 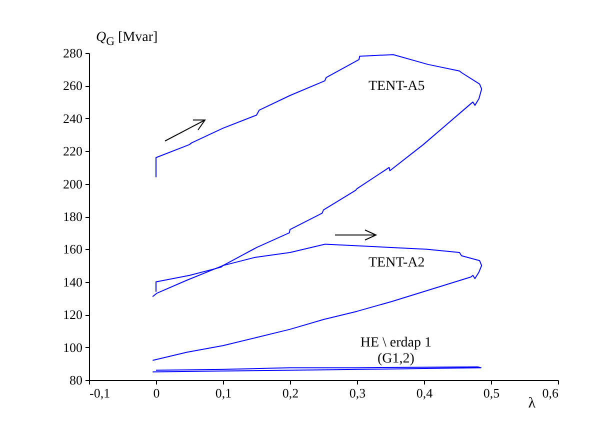 What do you see at coordinates (72, 184) in the screenshot?
I see `y-tick-label: 200` at bounding box center [72, 184].